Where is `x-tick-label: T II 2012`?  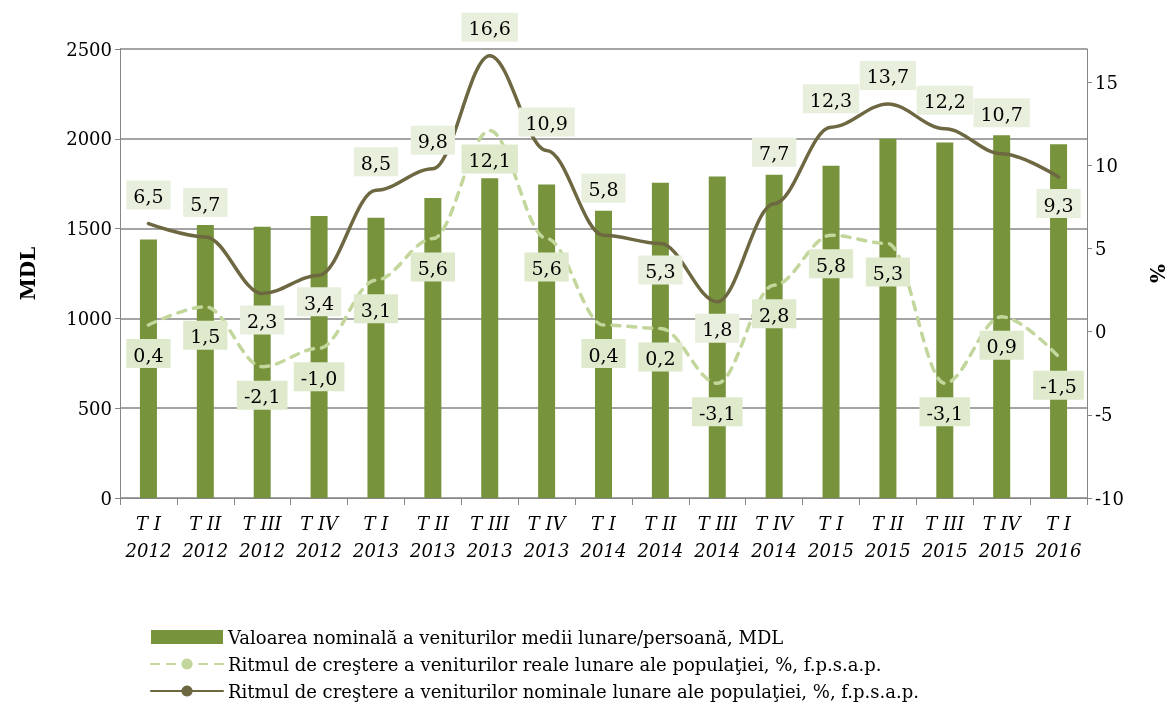 x-tick-label: T II 2012 is located at coordinates (205, 537).